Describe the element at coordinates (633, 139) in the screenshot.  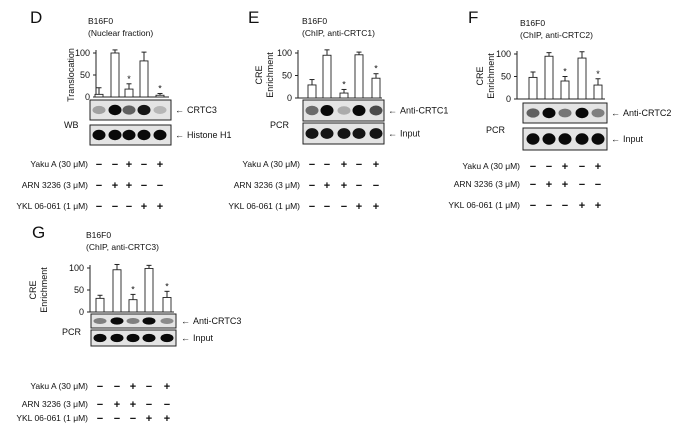
I see `blot-label: Input` at that location.